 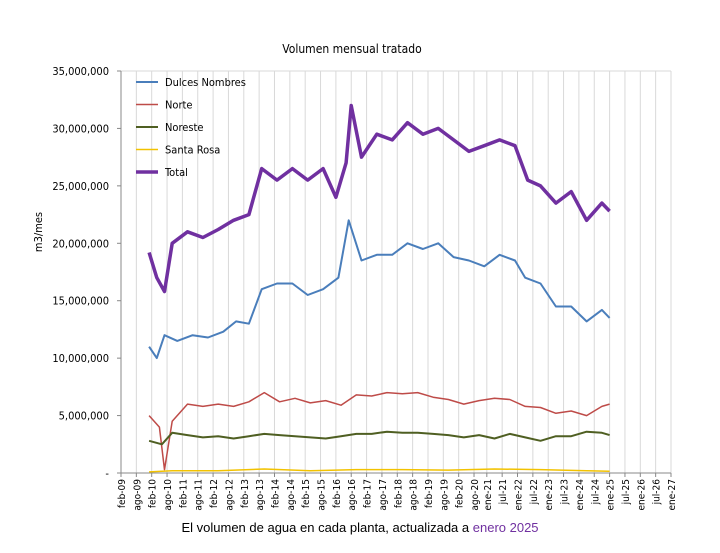 I want to click on x-tick-label: feb-17, so click(x=368, y=493).